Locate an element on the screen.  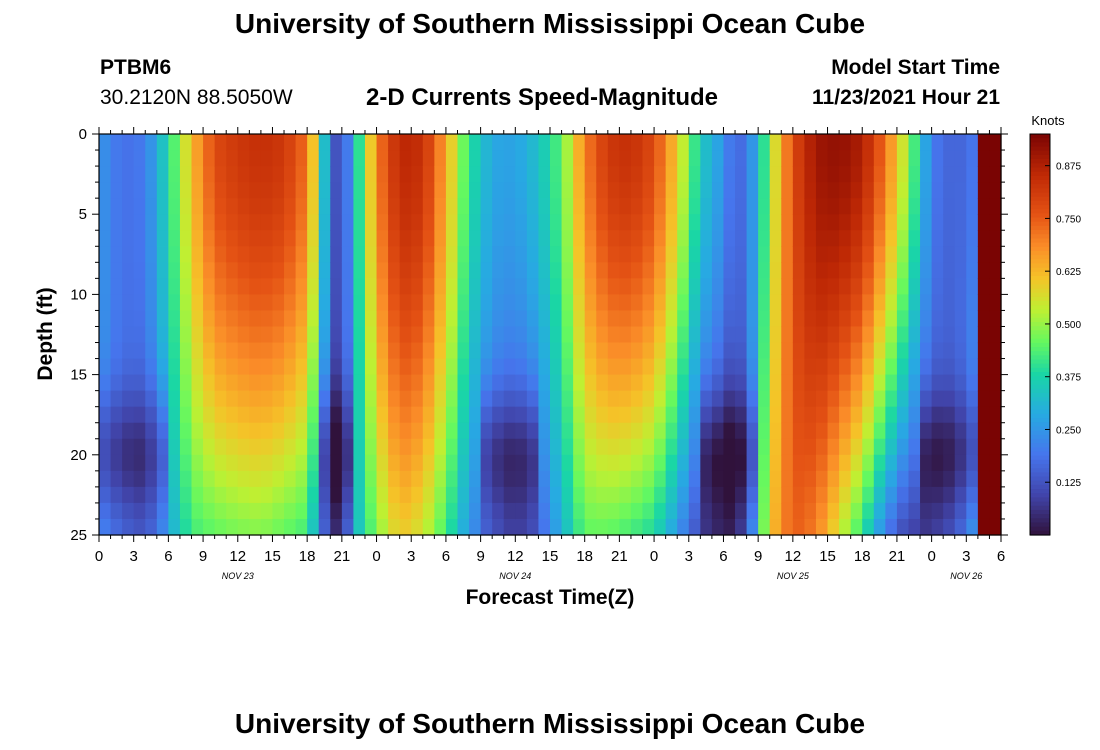
x-date-label: NOV 25 is located at coordinates (793, 576).